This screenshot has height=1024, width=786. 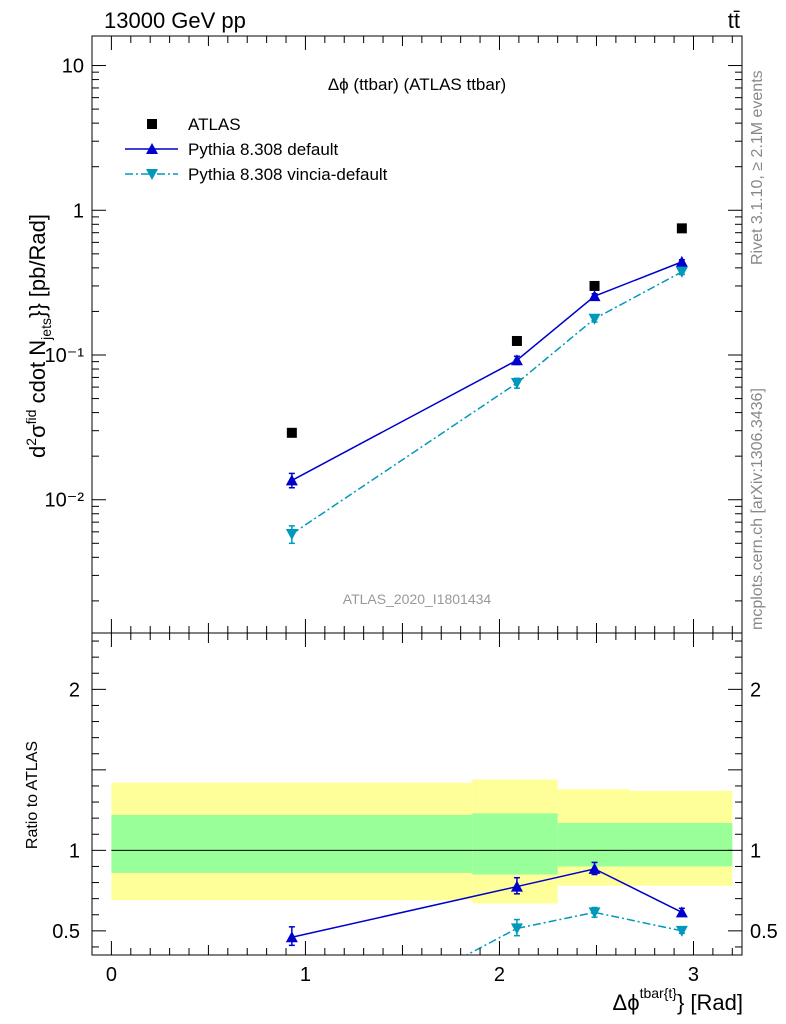 What do you see at coordinates (73, 67) in the screenshot?
I see `y-tick-label: 10` at bounding box center [73, 67].